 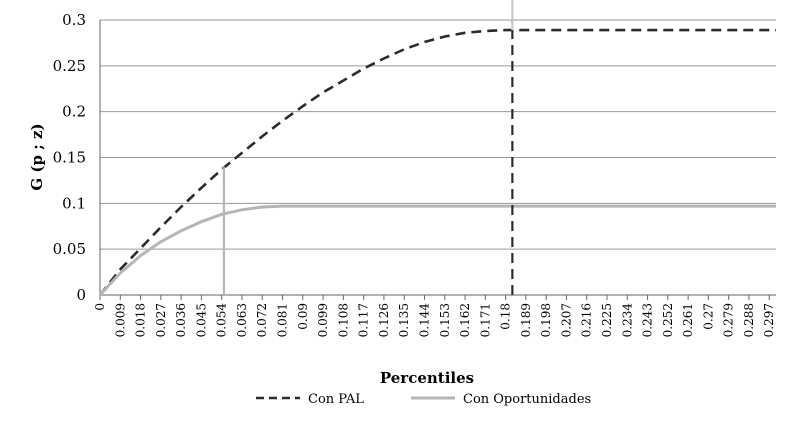 I want to click on x-tick-label: 0.153, so click(x=445, y=320).